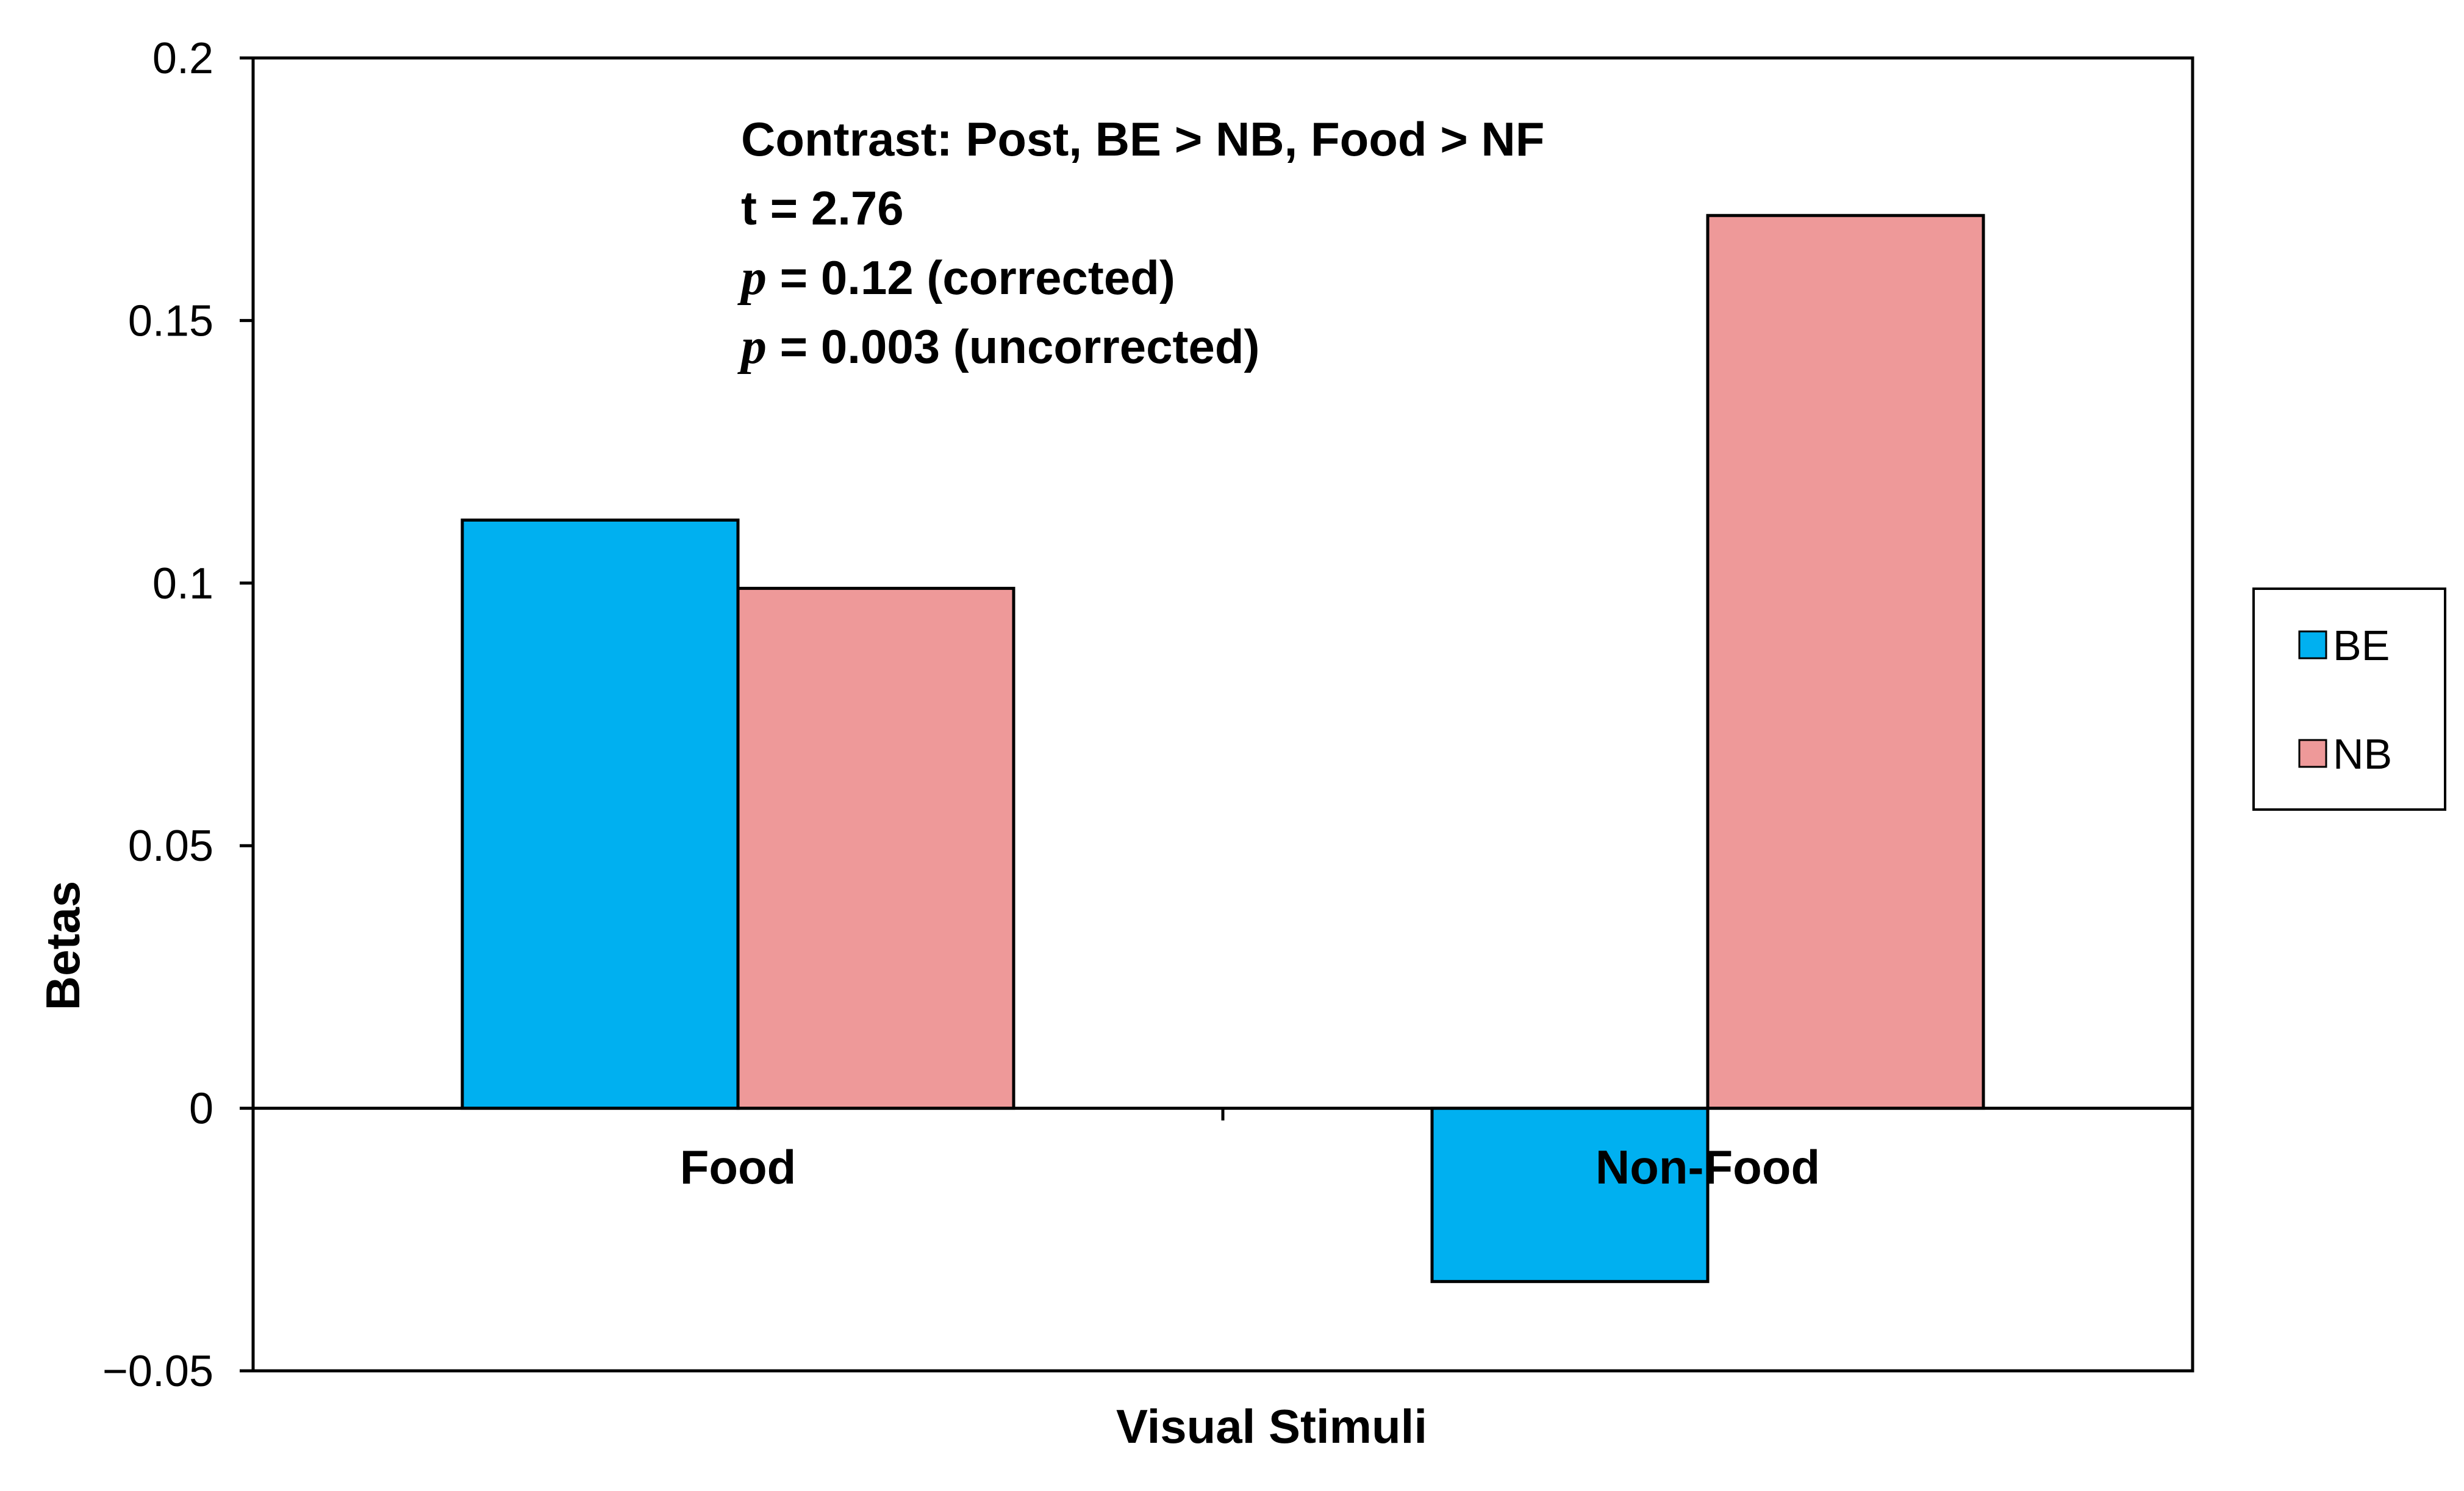 The width and height of the screenshot is (2464, 1491). I want to click on y-tick-label: 0.1, so click(182, 583).